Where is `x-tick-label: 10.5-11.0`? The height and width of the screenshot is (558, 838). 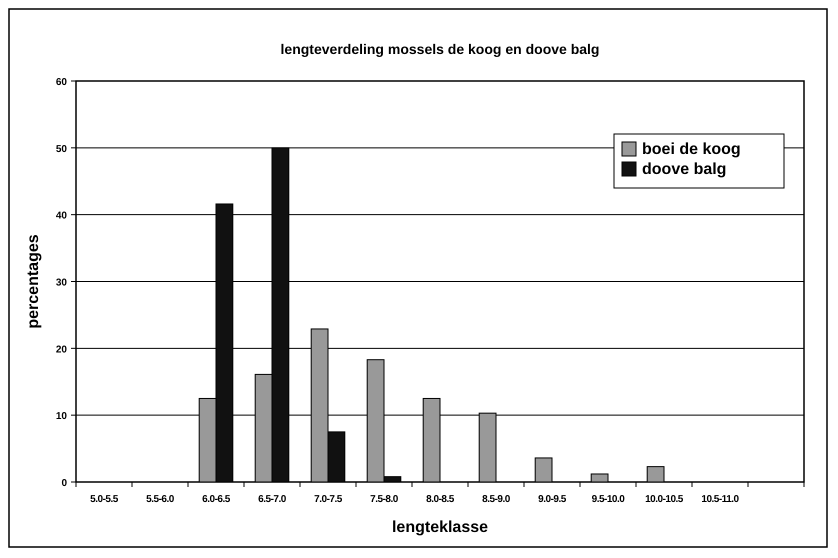
x-tick-label: 10.5-11.0 is located at coordinates (720, 499).